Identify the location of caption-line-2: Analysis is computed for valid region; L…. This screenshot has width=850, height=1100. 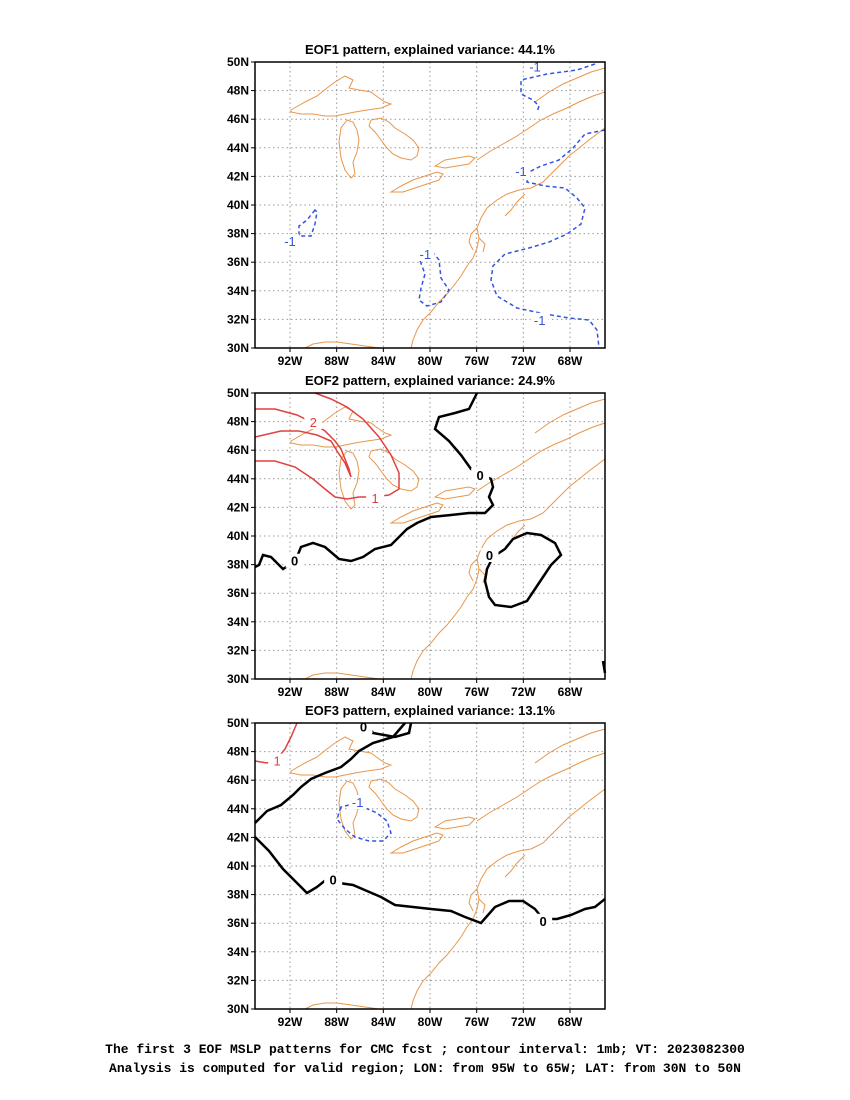
(425, 1068).